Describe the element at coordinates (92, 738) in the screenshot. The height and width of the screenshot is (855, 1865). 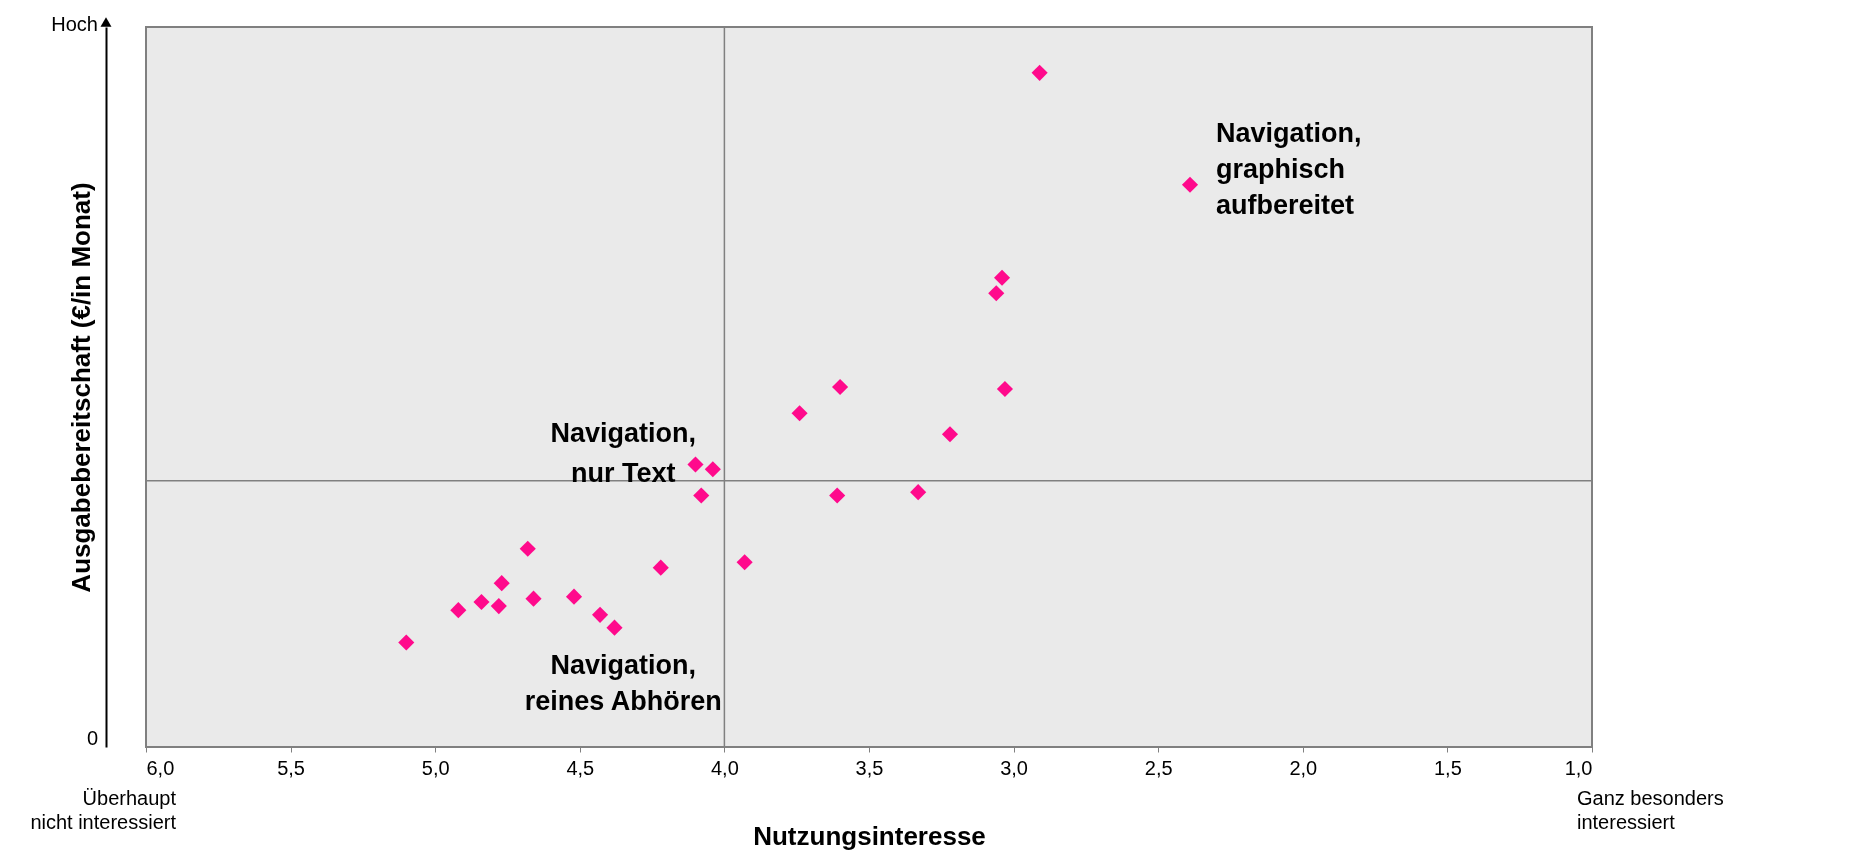
I see `text: 0` at that location.